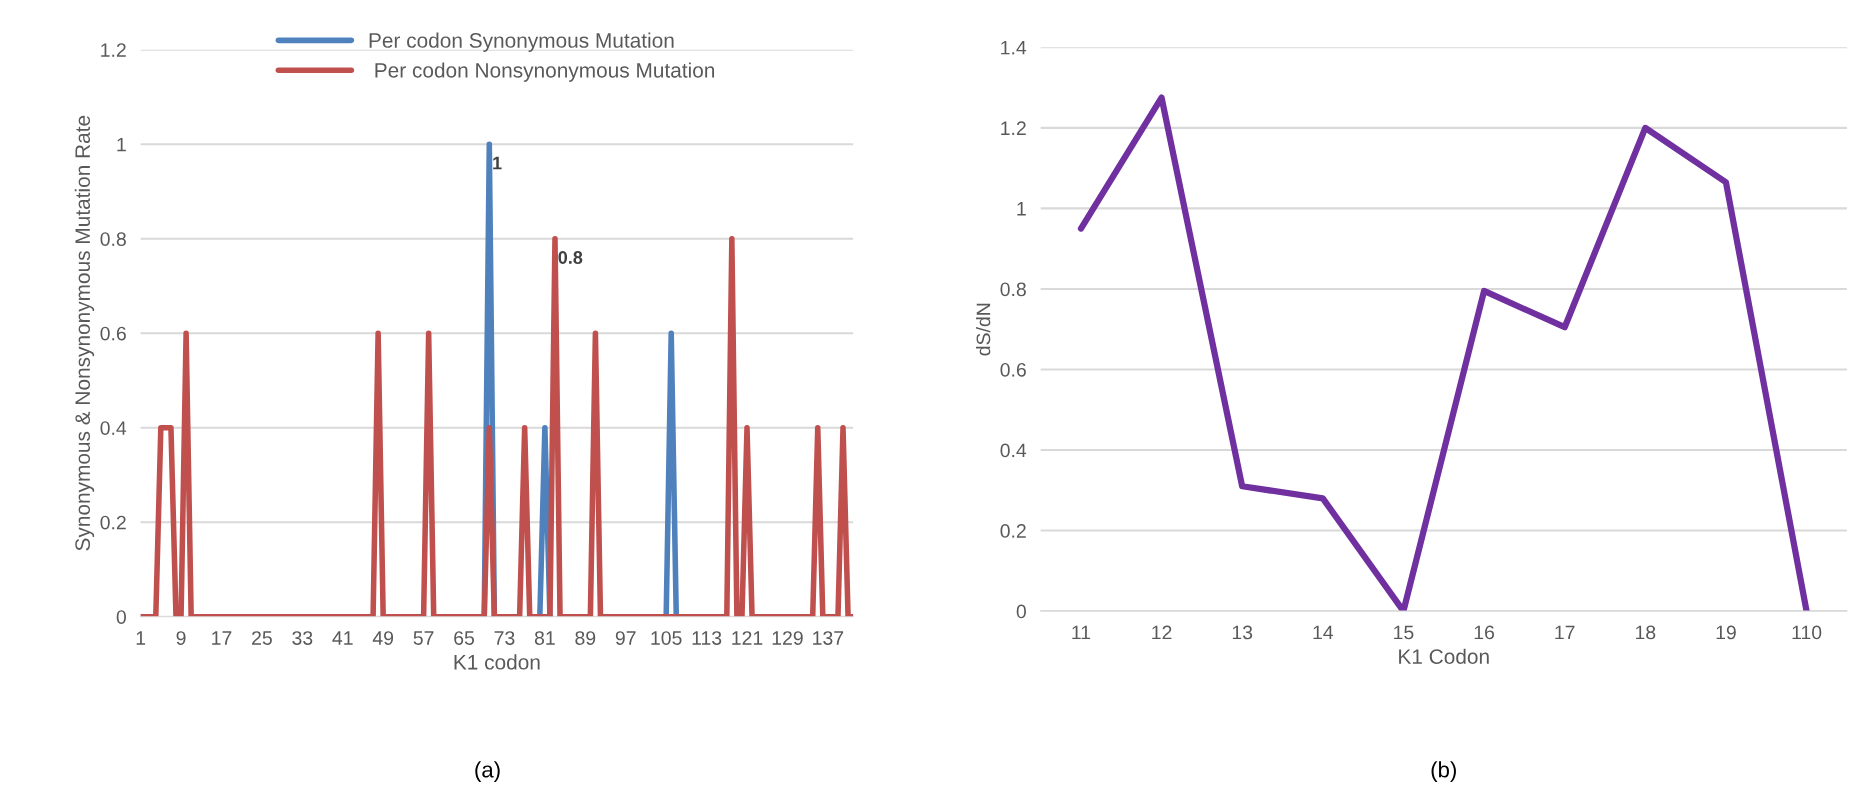  What do you see at coordinates (1444, 656) in the screenshot?
I see `x-axis-title: K1 Codon` at bounding box center [1444, 656].